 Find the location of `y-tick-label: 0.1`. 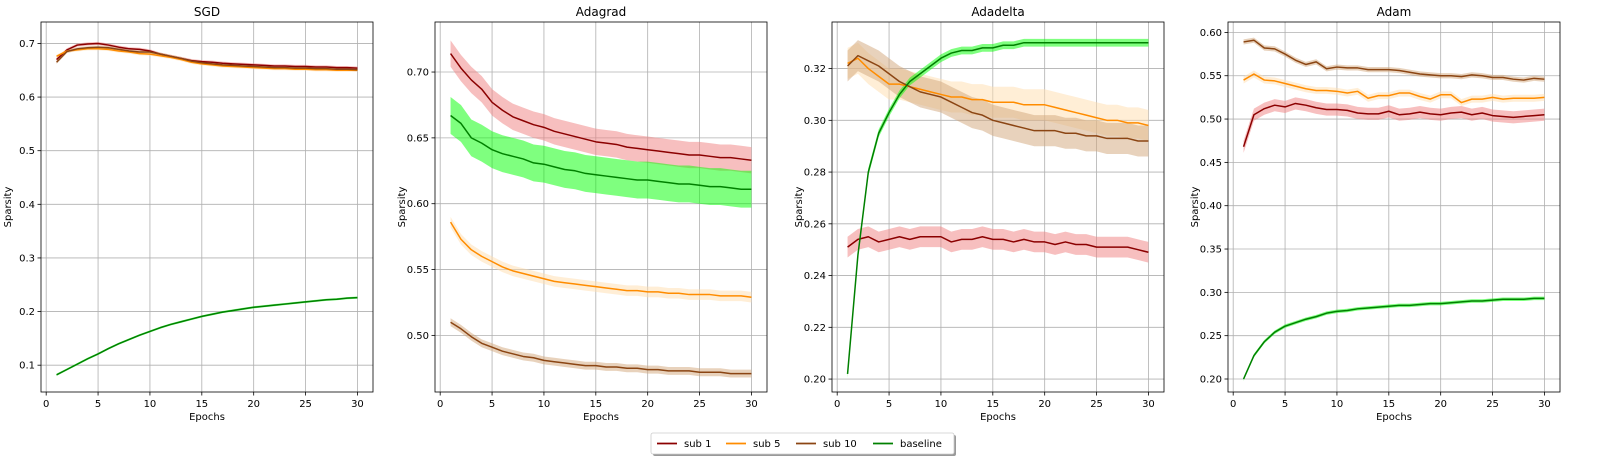

y-tick-label: 0.1 is located at coordinates (27, 366).